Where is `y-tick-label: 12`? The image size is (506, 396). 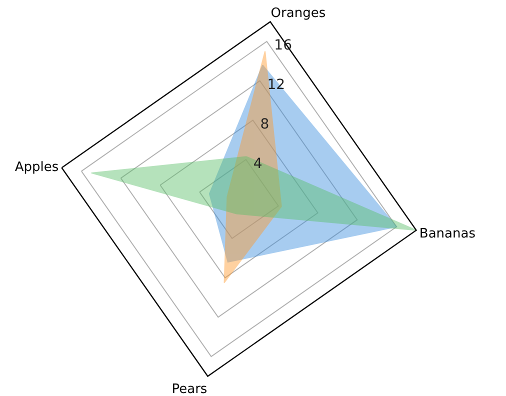 y-tick-label: 12 is located at coordinates (276, 85).